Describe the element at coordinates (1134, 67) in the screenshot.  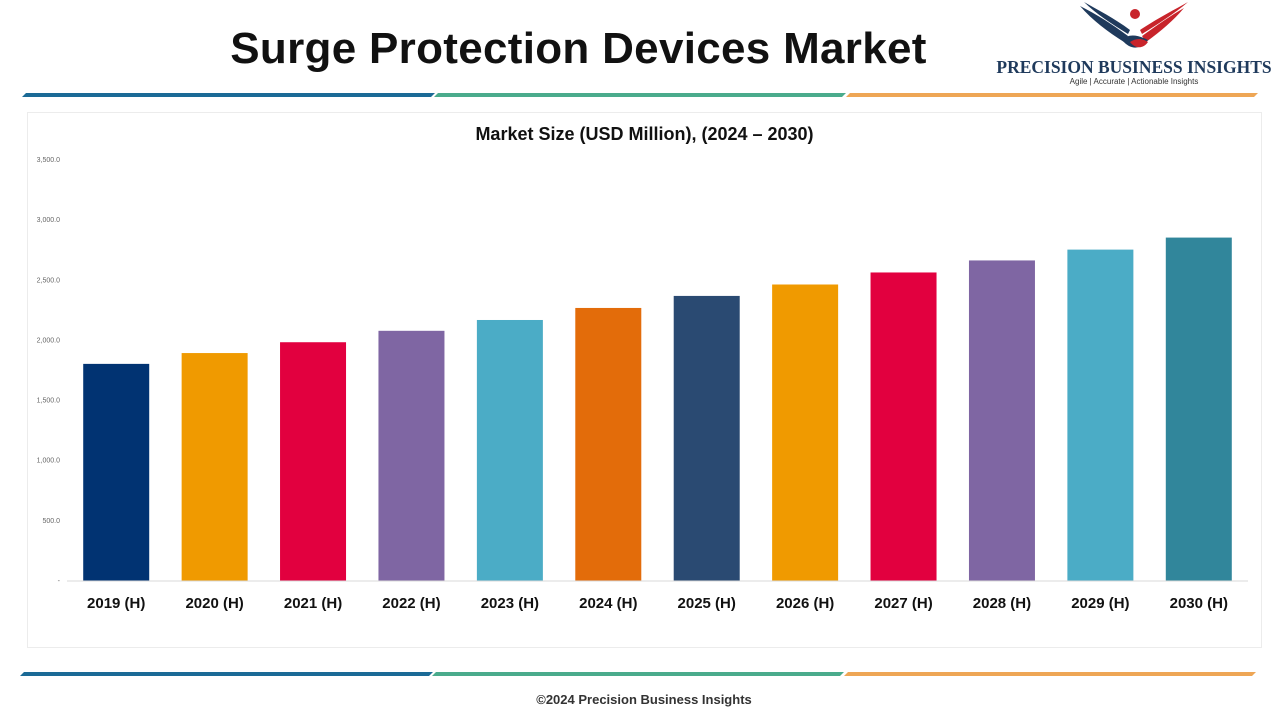
I see `logo-company-name: PRECISION BUSINESS INSIGHTS` at that location.